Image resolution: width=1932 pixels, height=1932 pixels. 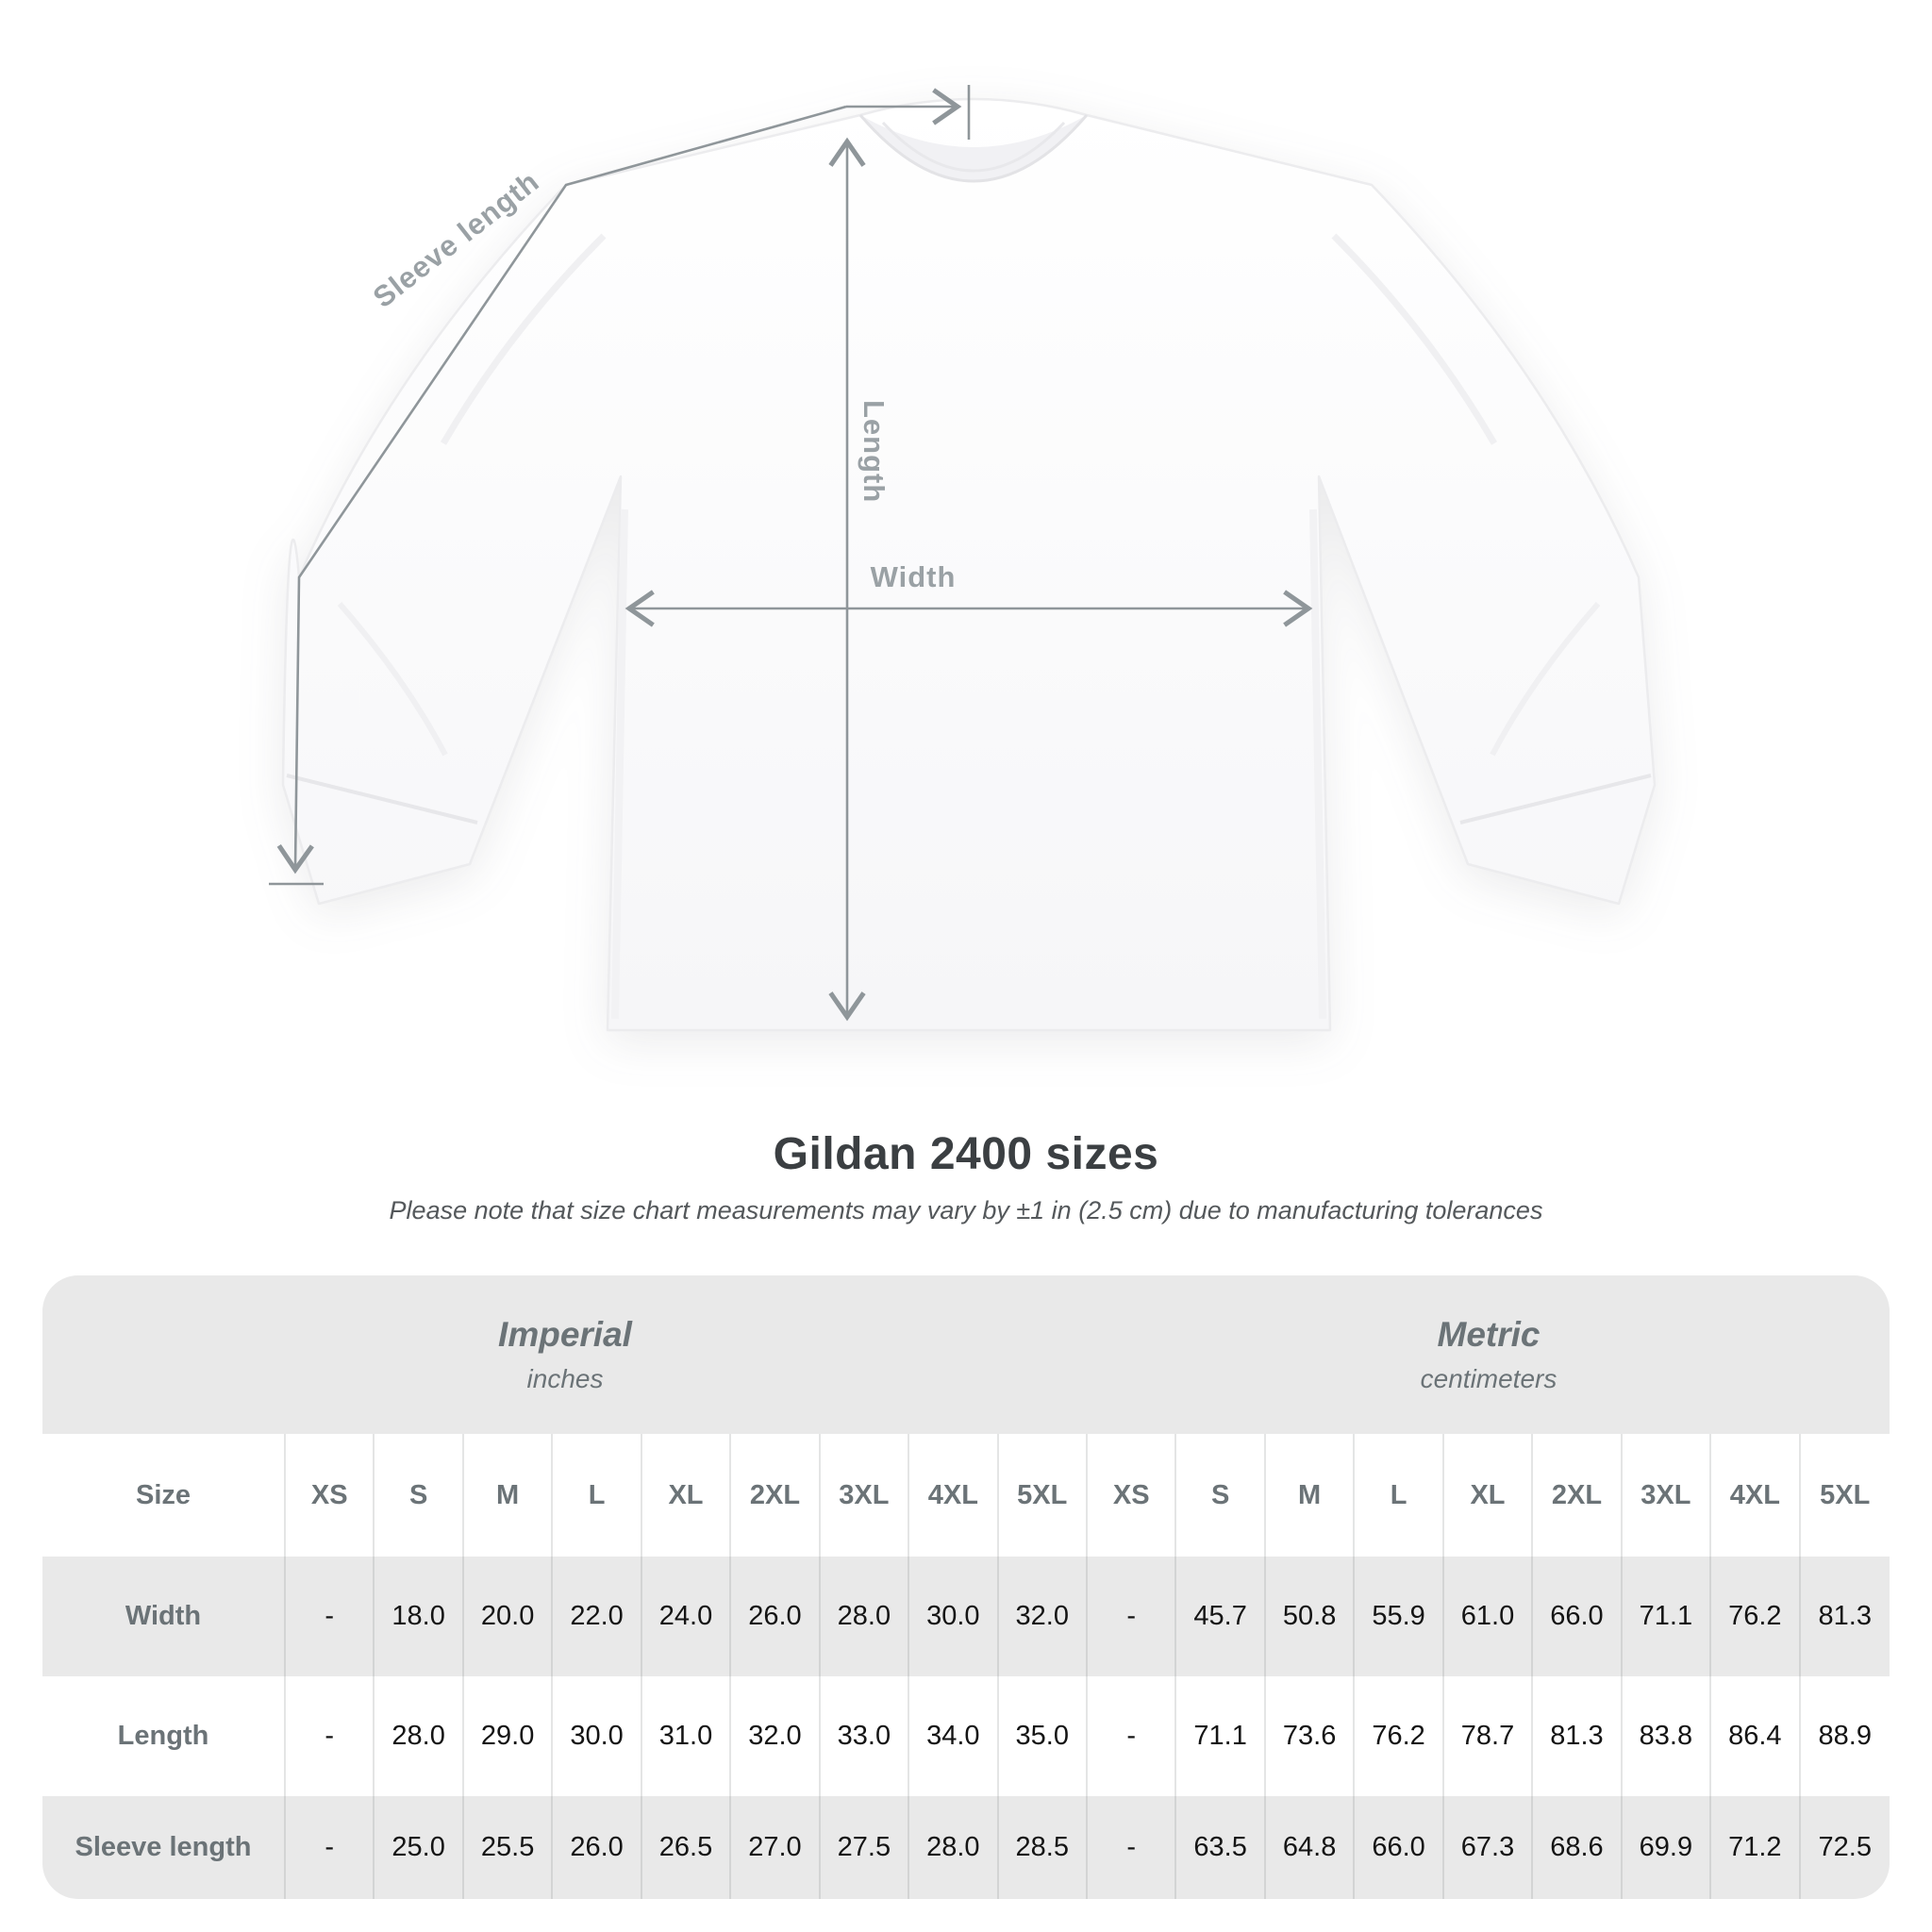 I want to click on table-cell-metric: 78.7, so click(x=1488, y=1736).